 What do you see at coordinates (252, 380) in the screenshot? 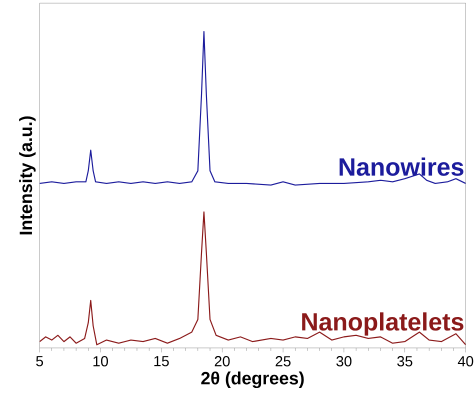
I see `x-axis-title: 2θ (degrees)` at bounding box center [252, 380].